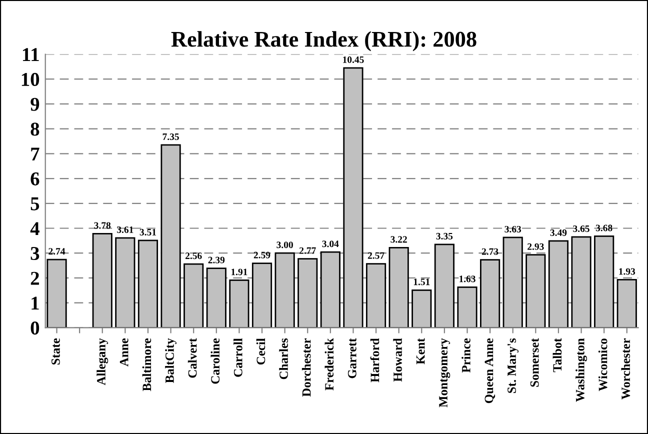  I want to click on y-tick-label: 1, so click(35, 303).